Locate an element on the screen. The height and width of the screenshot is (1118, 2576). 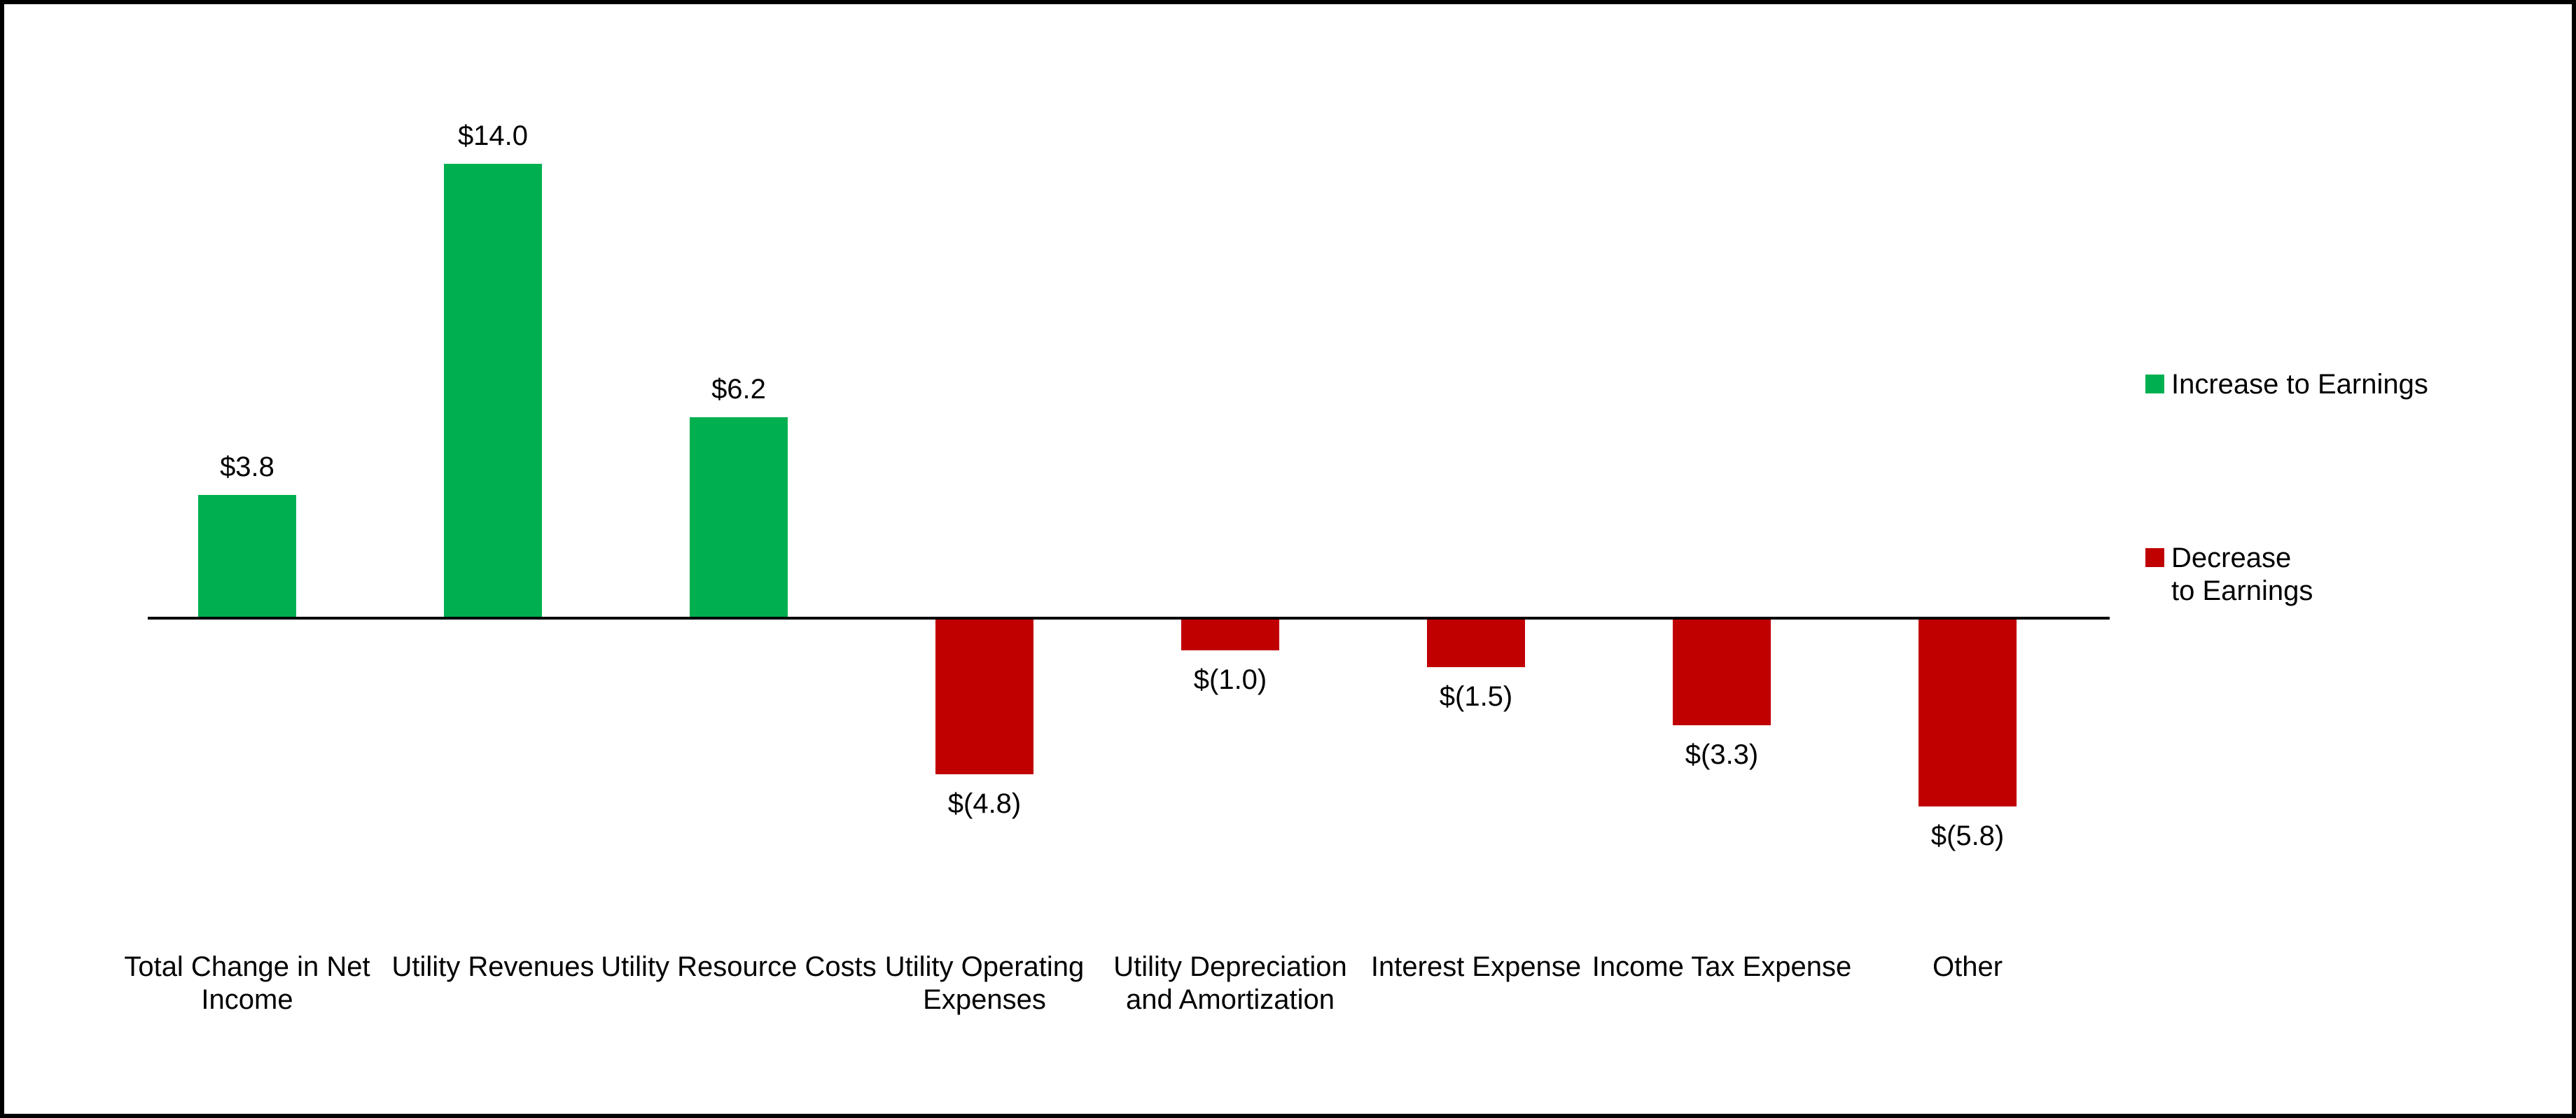
bar-income-tax-expense is located at coordinates (1722, 671).